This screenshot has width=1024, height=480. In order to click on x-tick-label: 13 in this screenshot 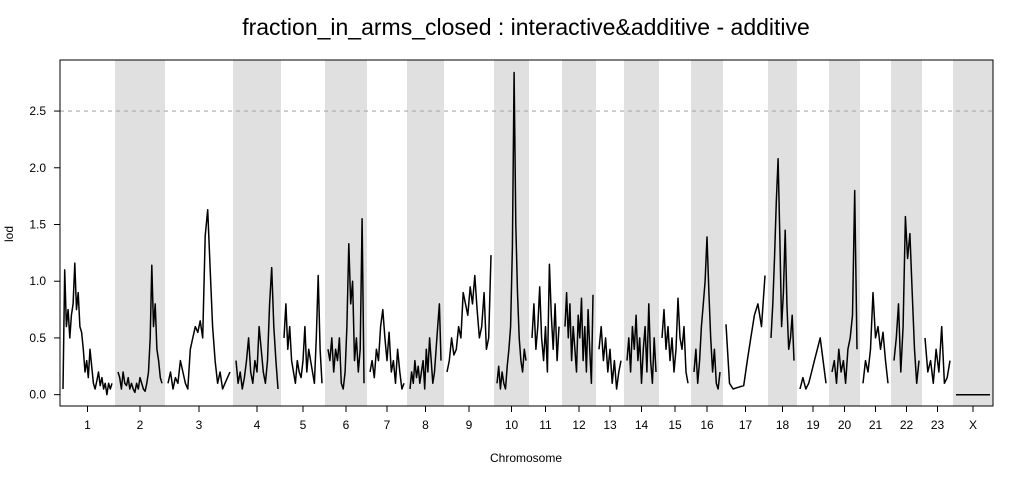, I will do `click(610, 425)`.